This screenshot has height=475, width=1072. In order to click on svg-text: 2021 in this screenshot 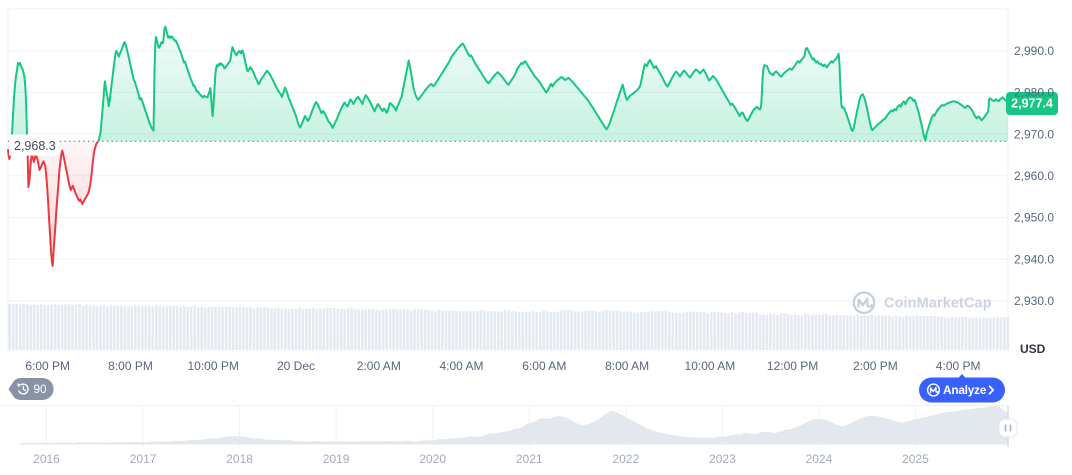, I will do `click(529, 459)`.